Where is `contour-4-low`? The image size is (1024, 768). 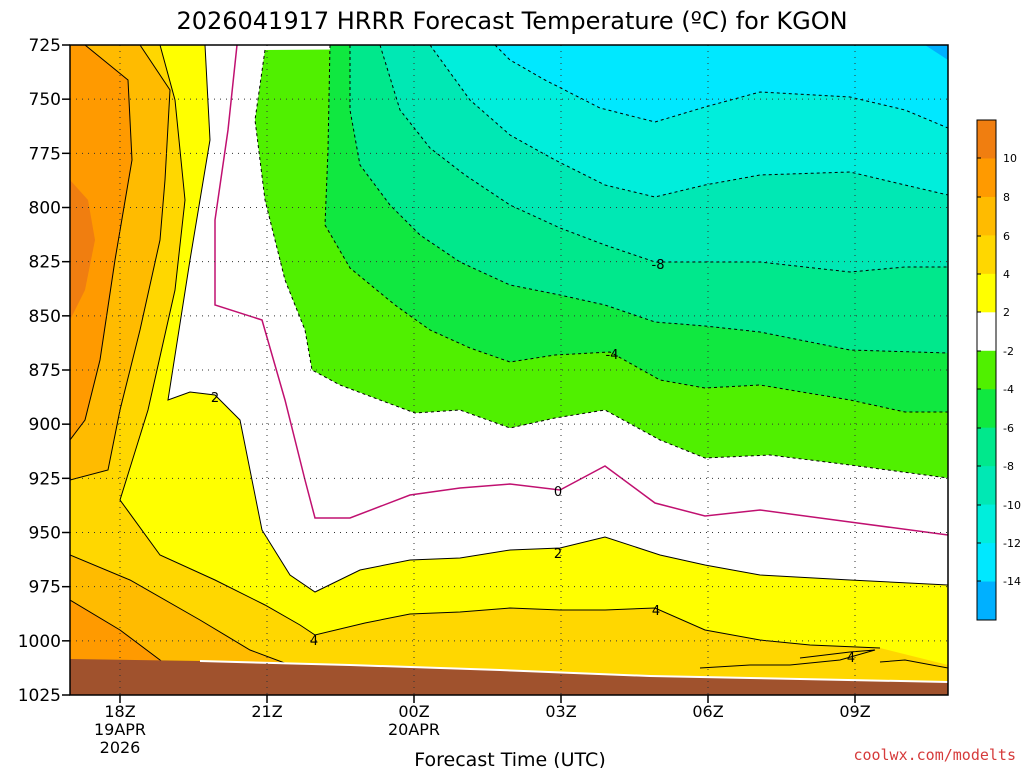
contour-4-low is located at coordinates (787, 659).